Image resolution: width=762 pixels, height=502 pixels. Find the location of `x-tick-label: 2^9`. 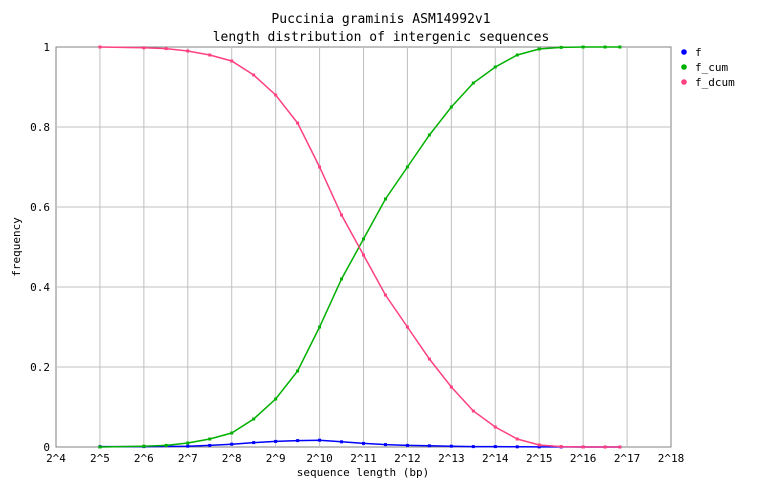

x-tick-label: 2^9 is located at coordinates (276, 458).